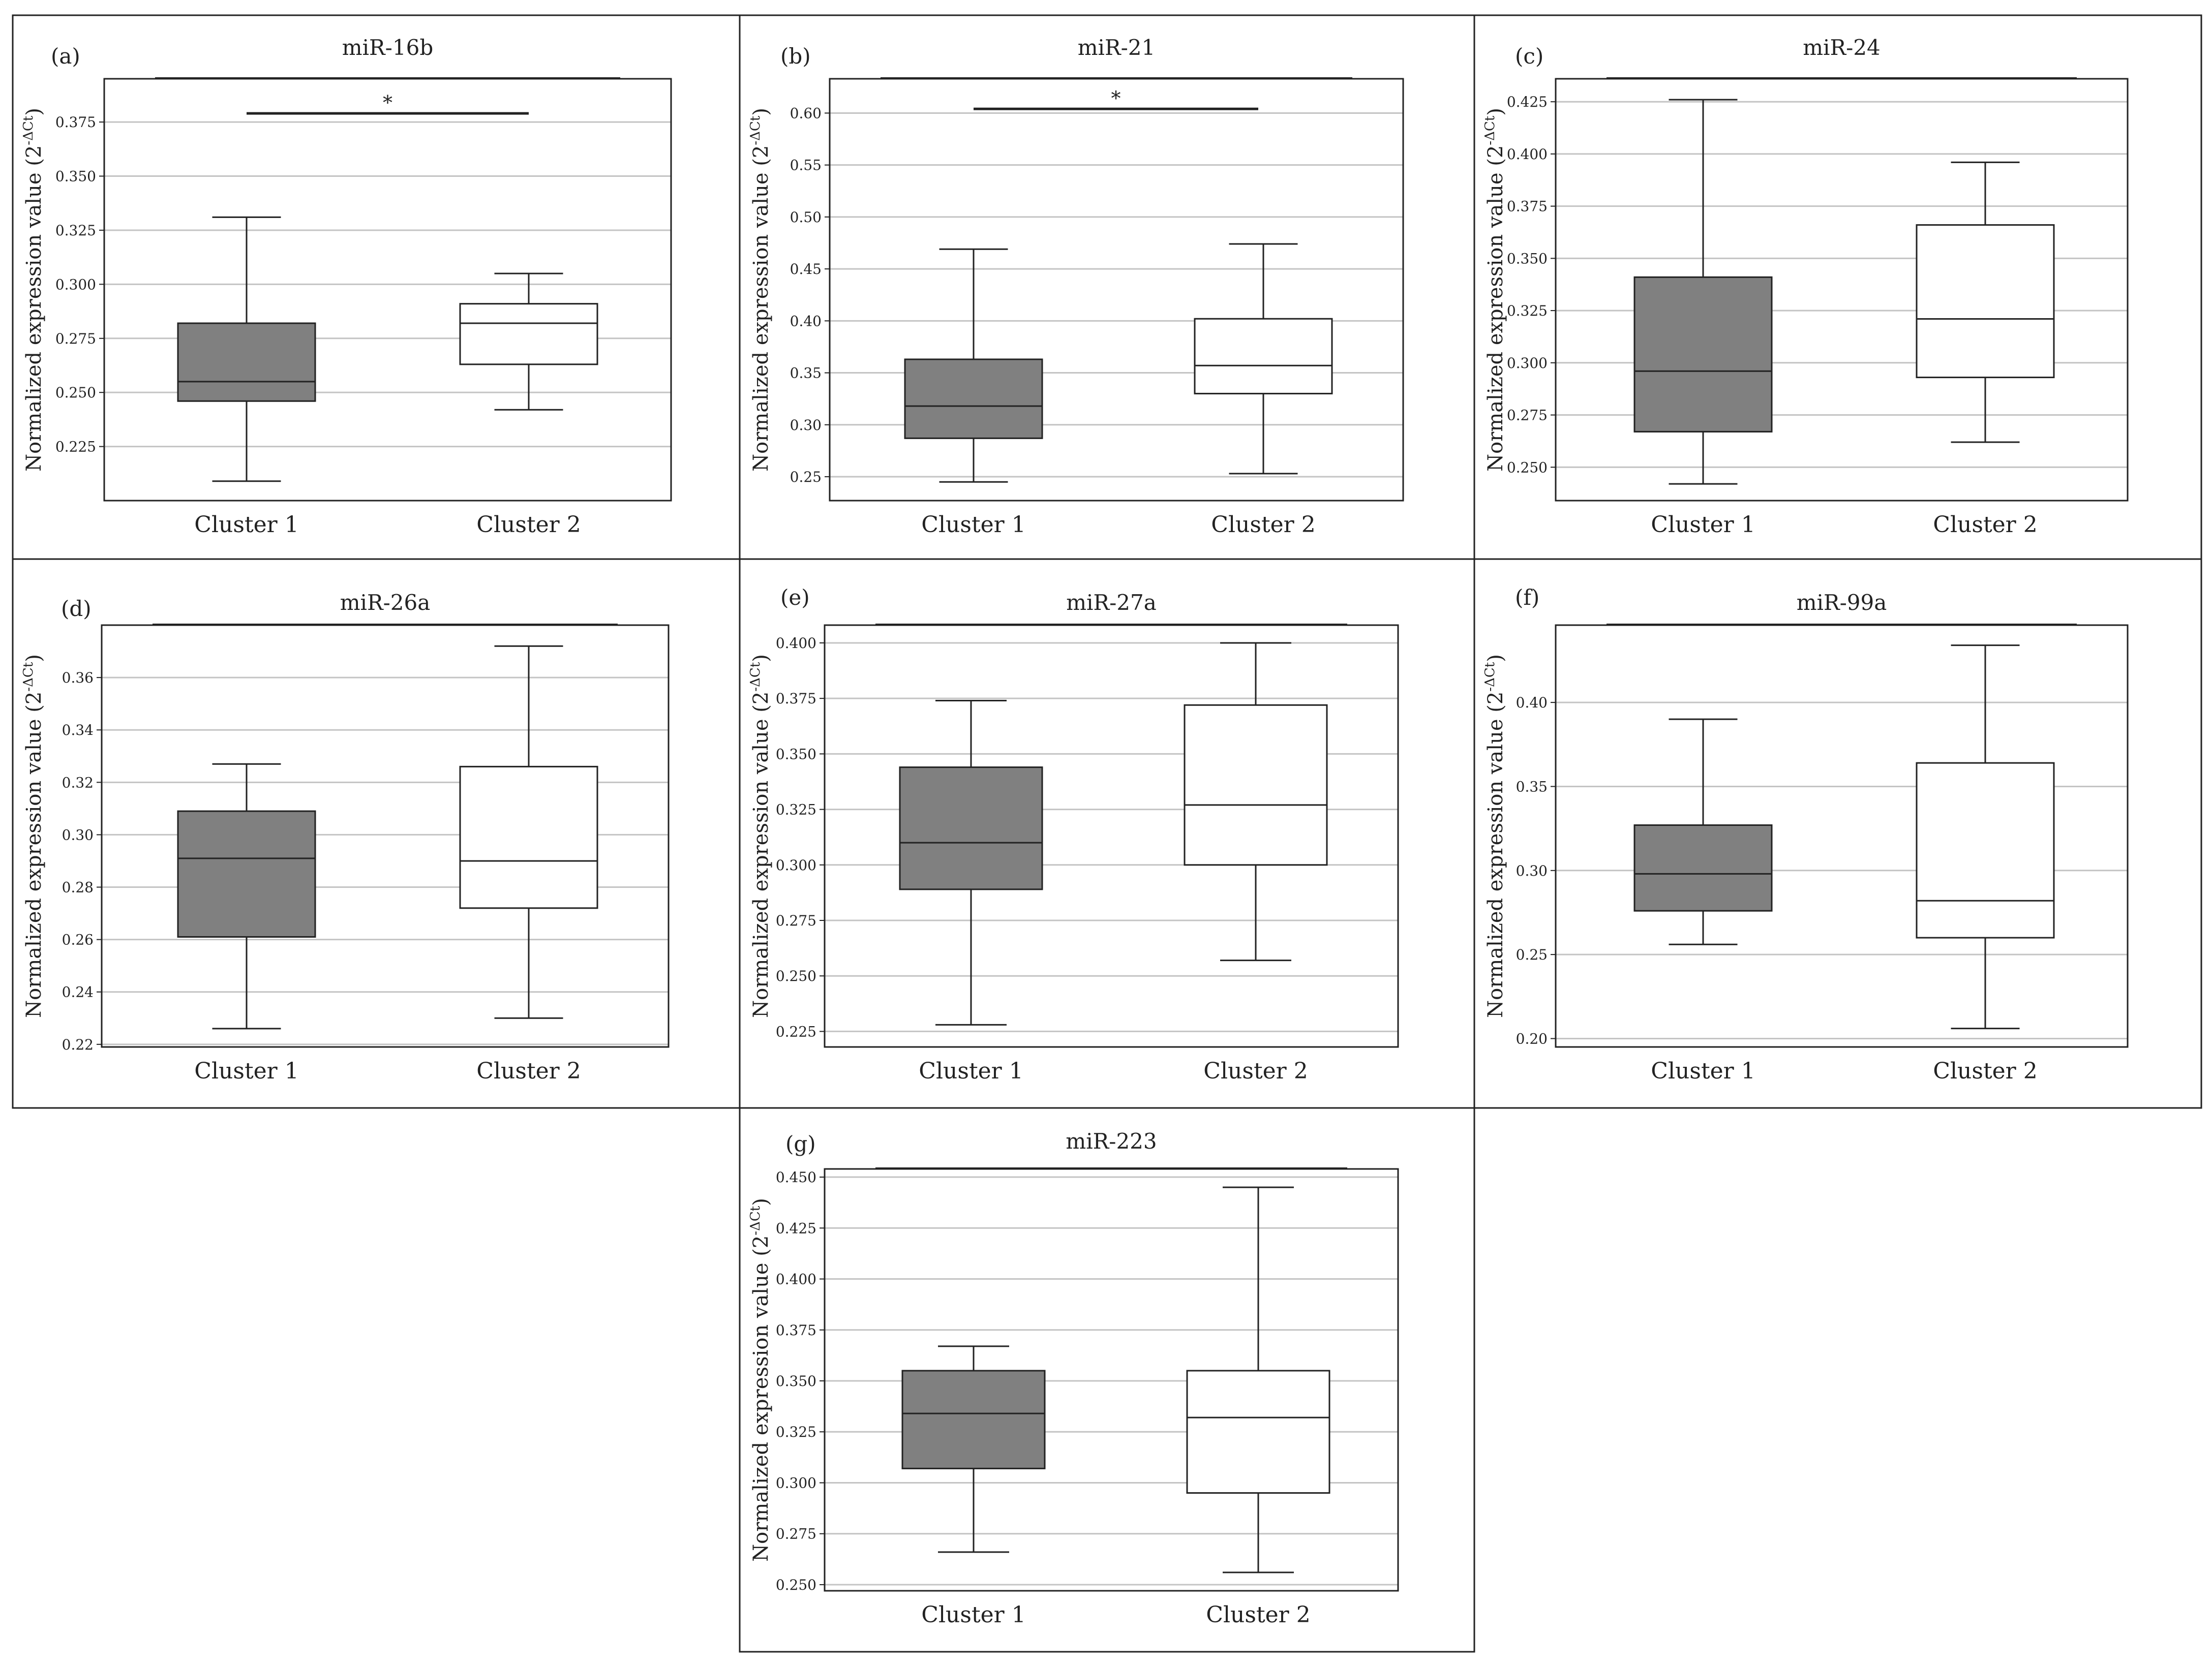  I want to click on chart-title: miR-27a, so click(1111, 602).